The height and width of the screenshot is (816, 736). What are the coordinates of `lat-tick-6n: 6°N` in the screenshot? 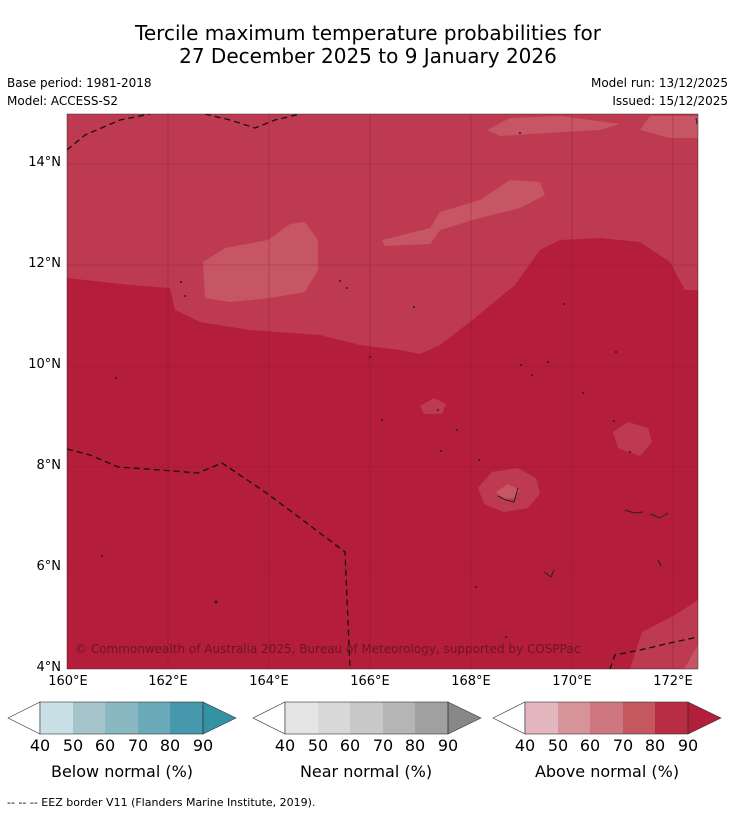 It's located at (49, 566).